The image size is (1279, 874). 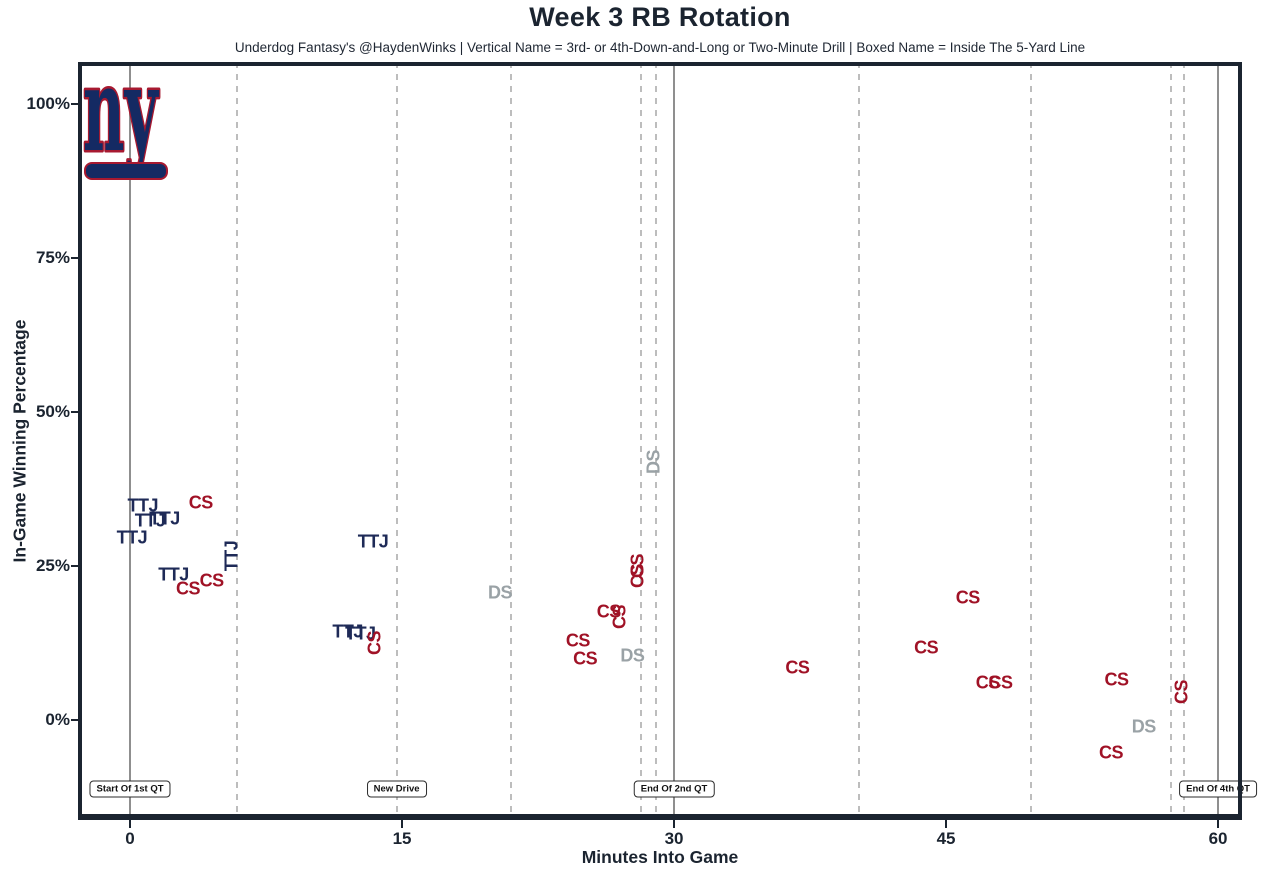 What do you see at coordinates (48, 103) in the screenshot?
I see `y-tick-label: 100%` at bounding box center [48, 103].